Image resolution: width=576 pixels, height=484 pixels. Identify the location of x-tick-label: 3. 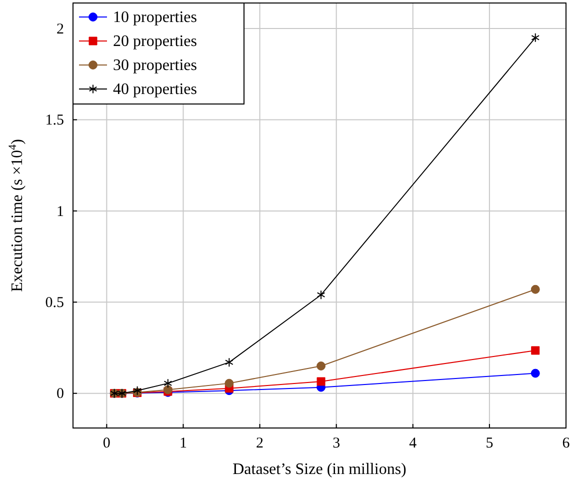
(336, 444).